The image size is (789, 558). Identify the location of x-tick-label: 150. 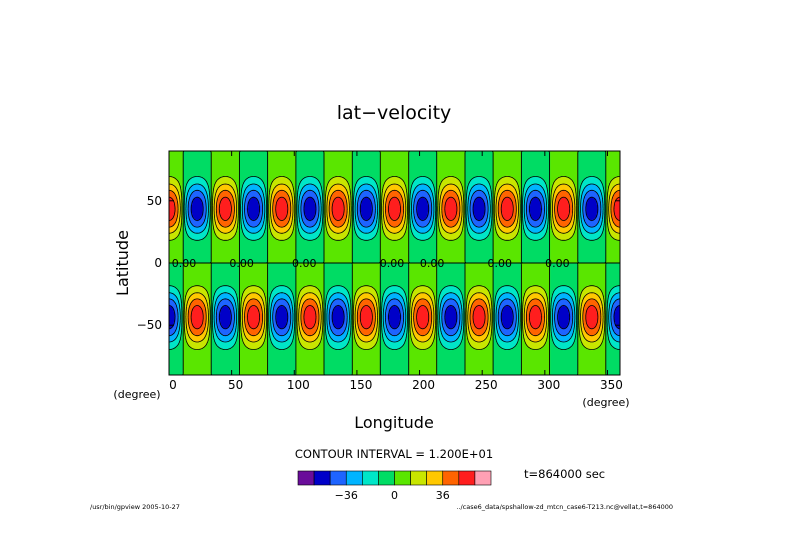
(360, 385).